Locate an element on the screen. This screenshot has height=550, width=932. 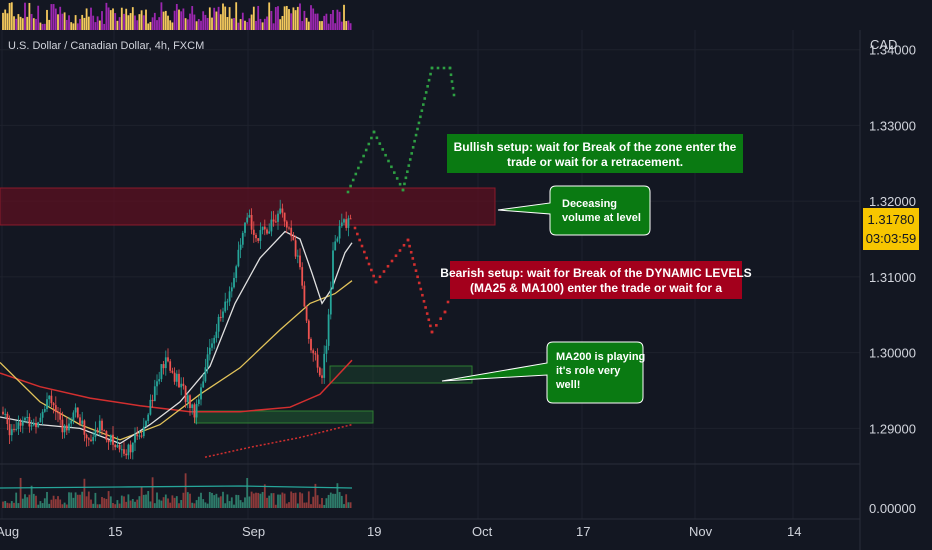
lower-support-zone is located at coordinates (284, 417).